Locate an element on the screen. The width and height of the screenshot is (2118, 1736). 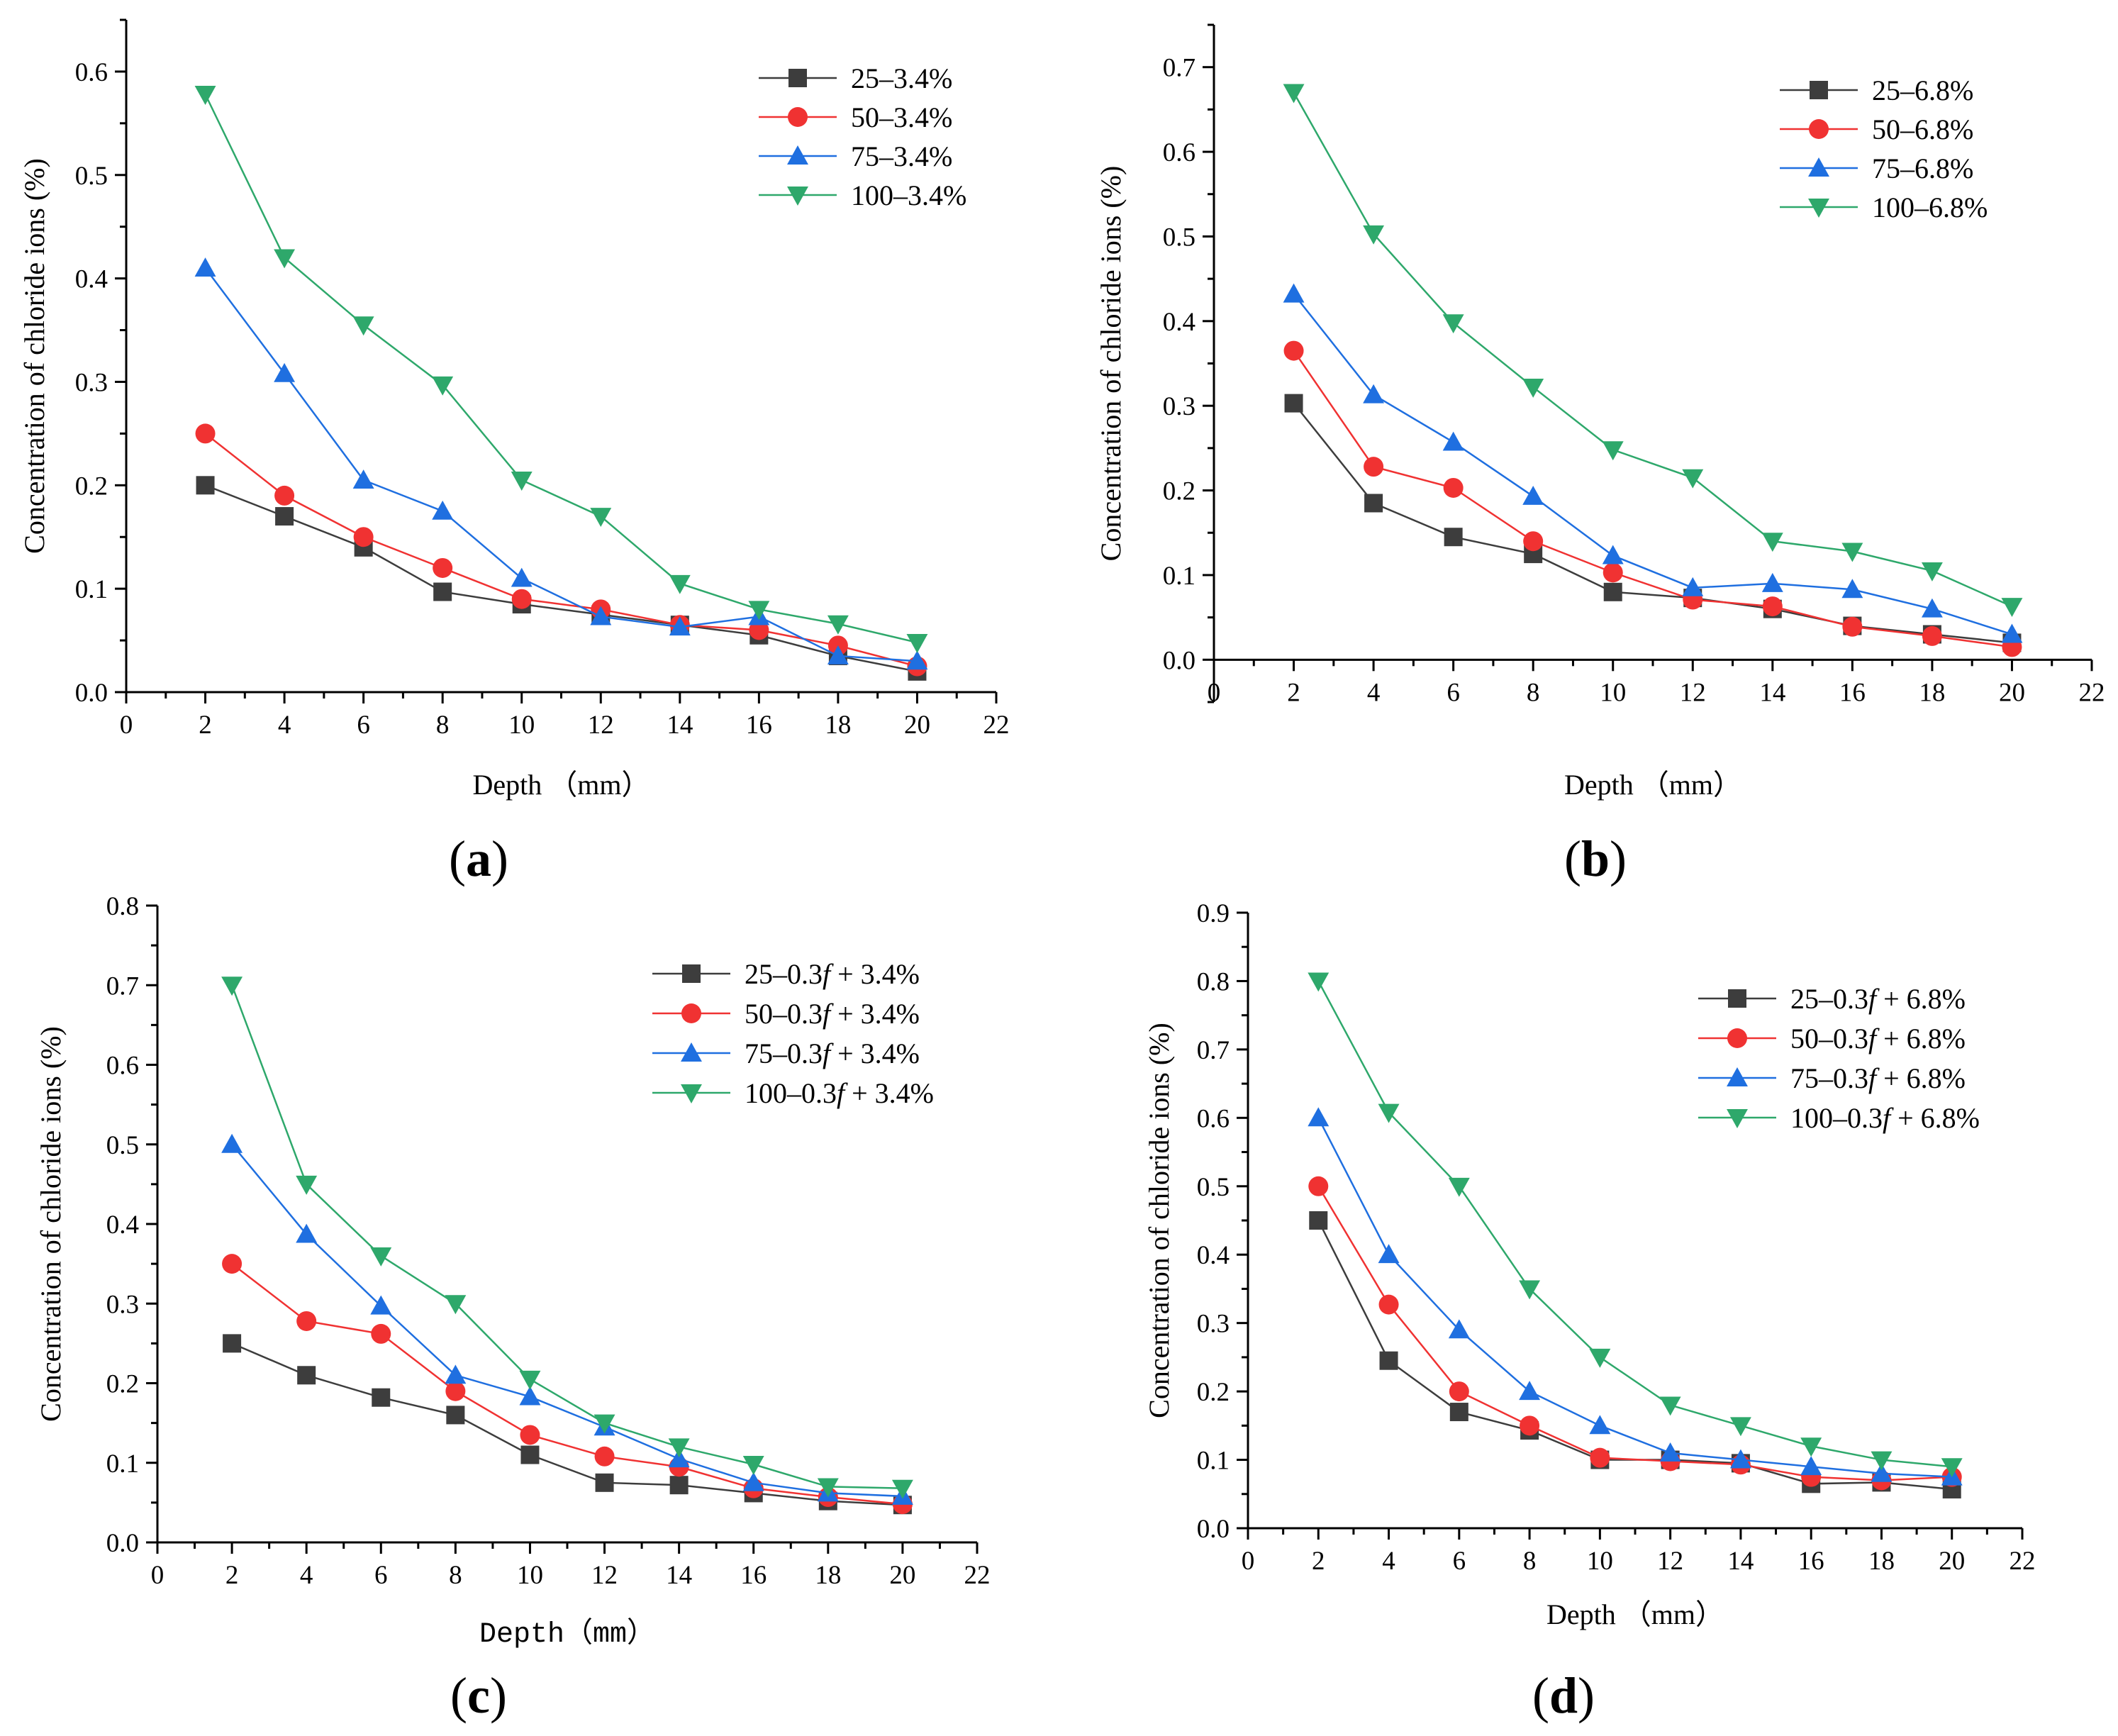
y-tick-label: 0.5 is located at coordinates (122, 1145).